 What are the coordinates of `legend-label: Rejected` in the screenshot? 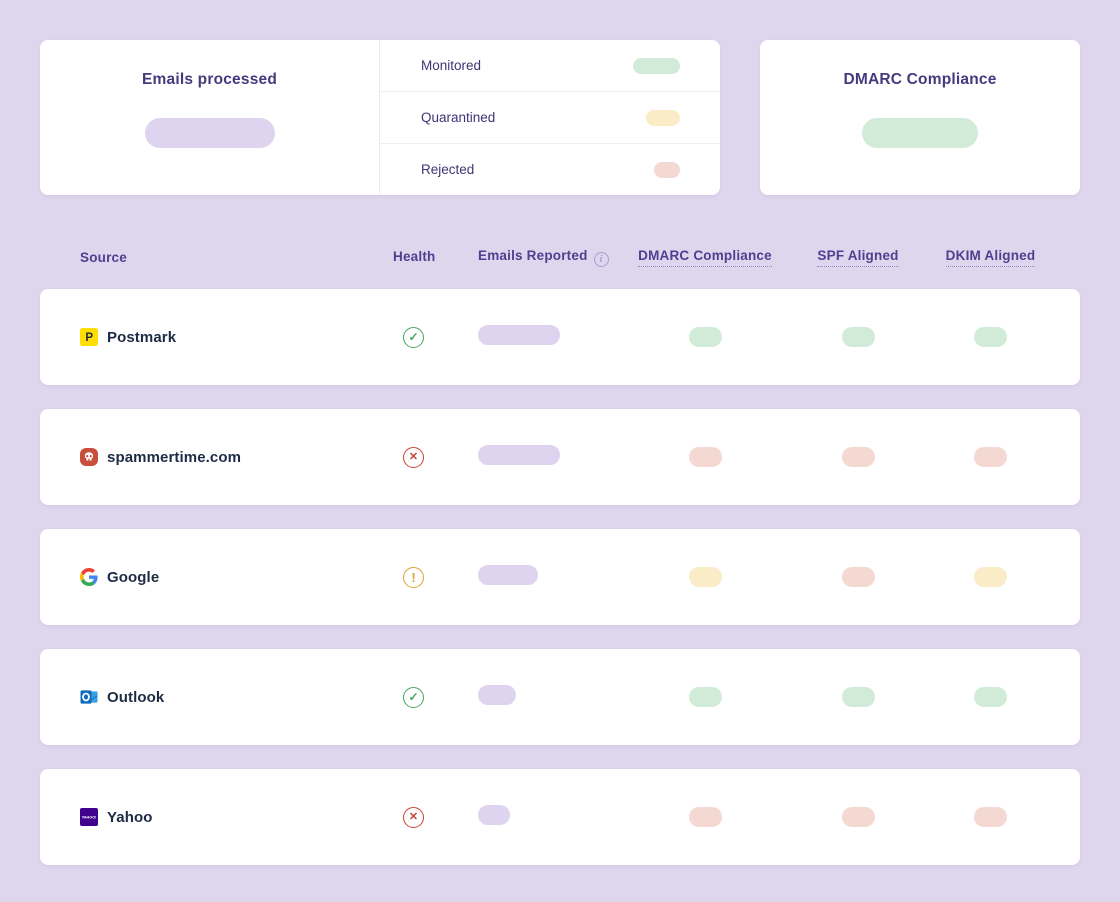 It's located at (448, 169).